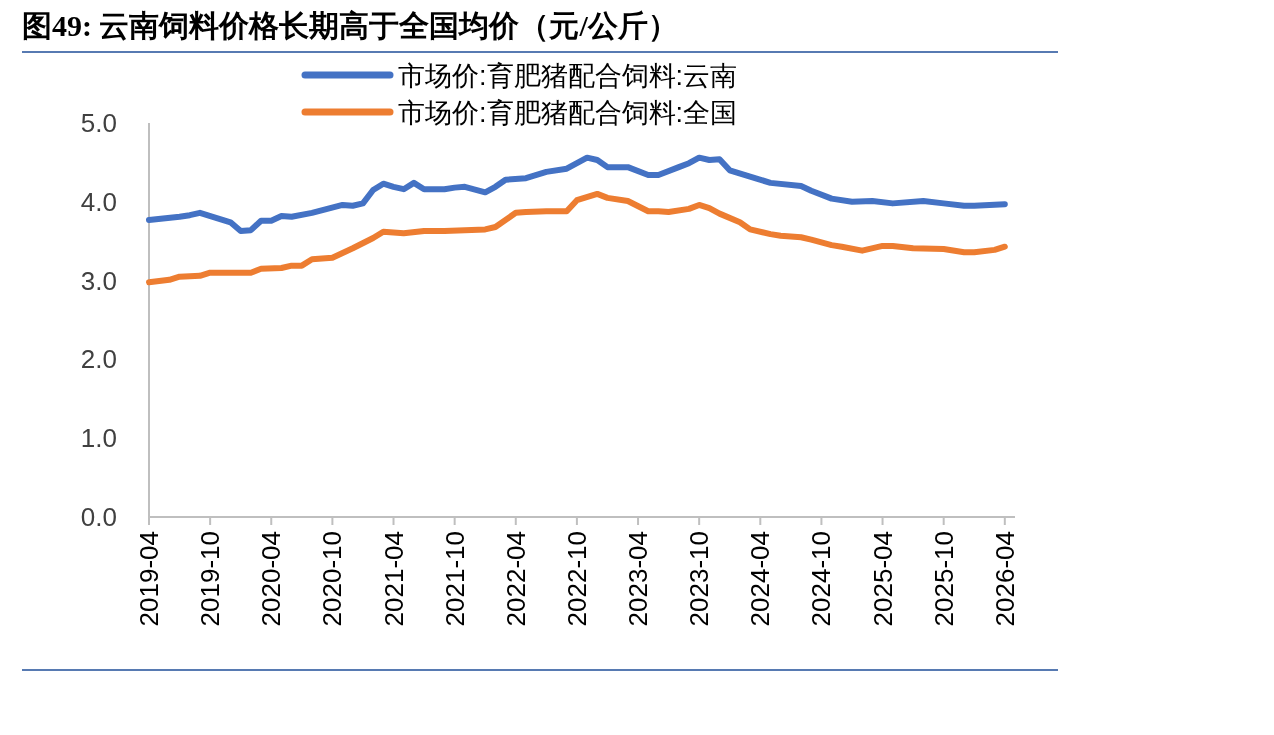  I want to click on x-tick-label: 2019-04, so click(149, 579).